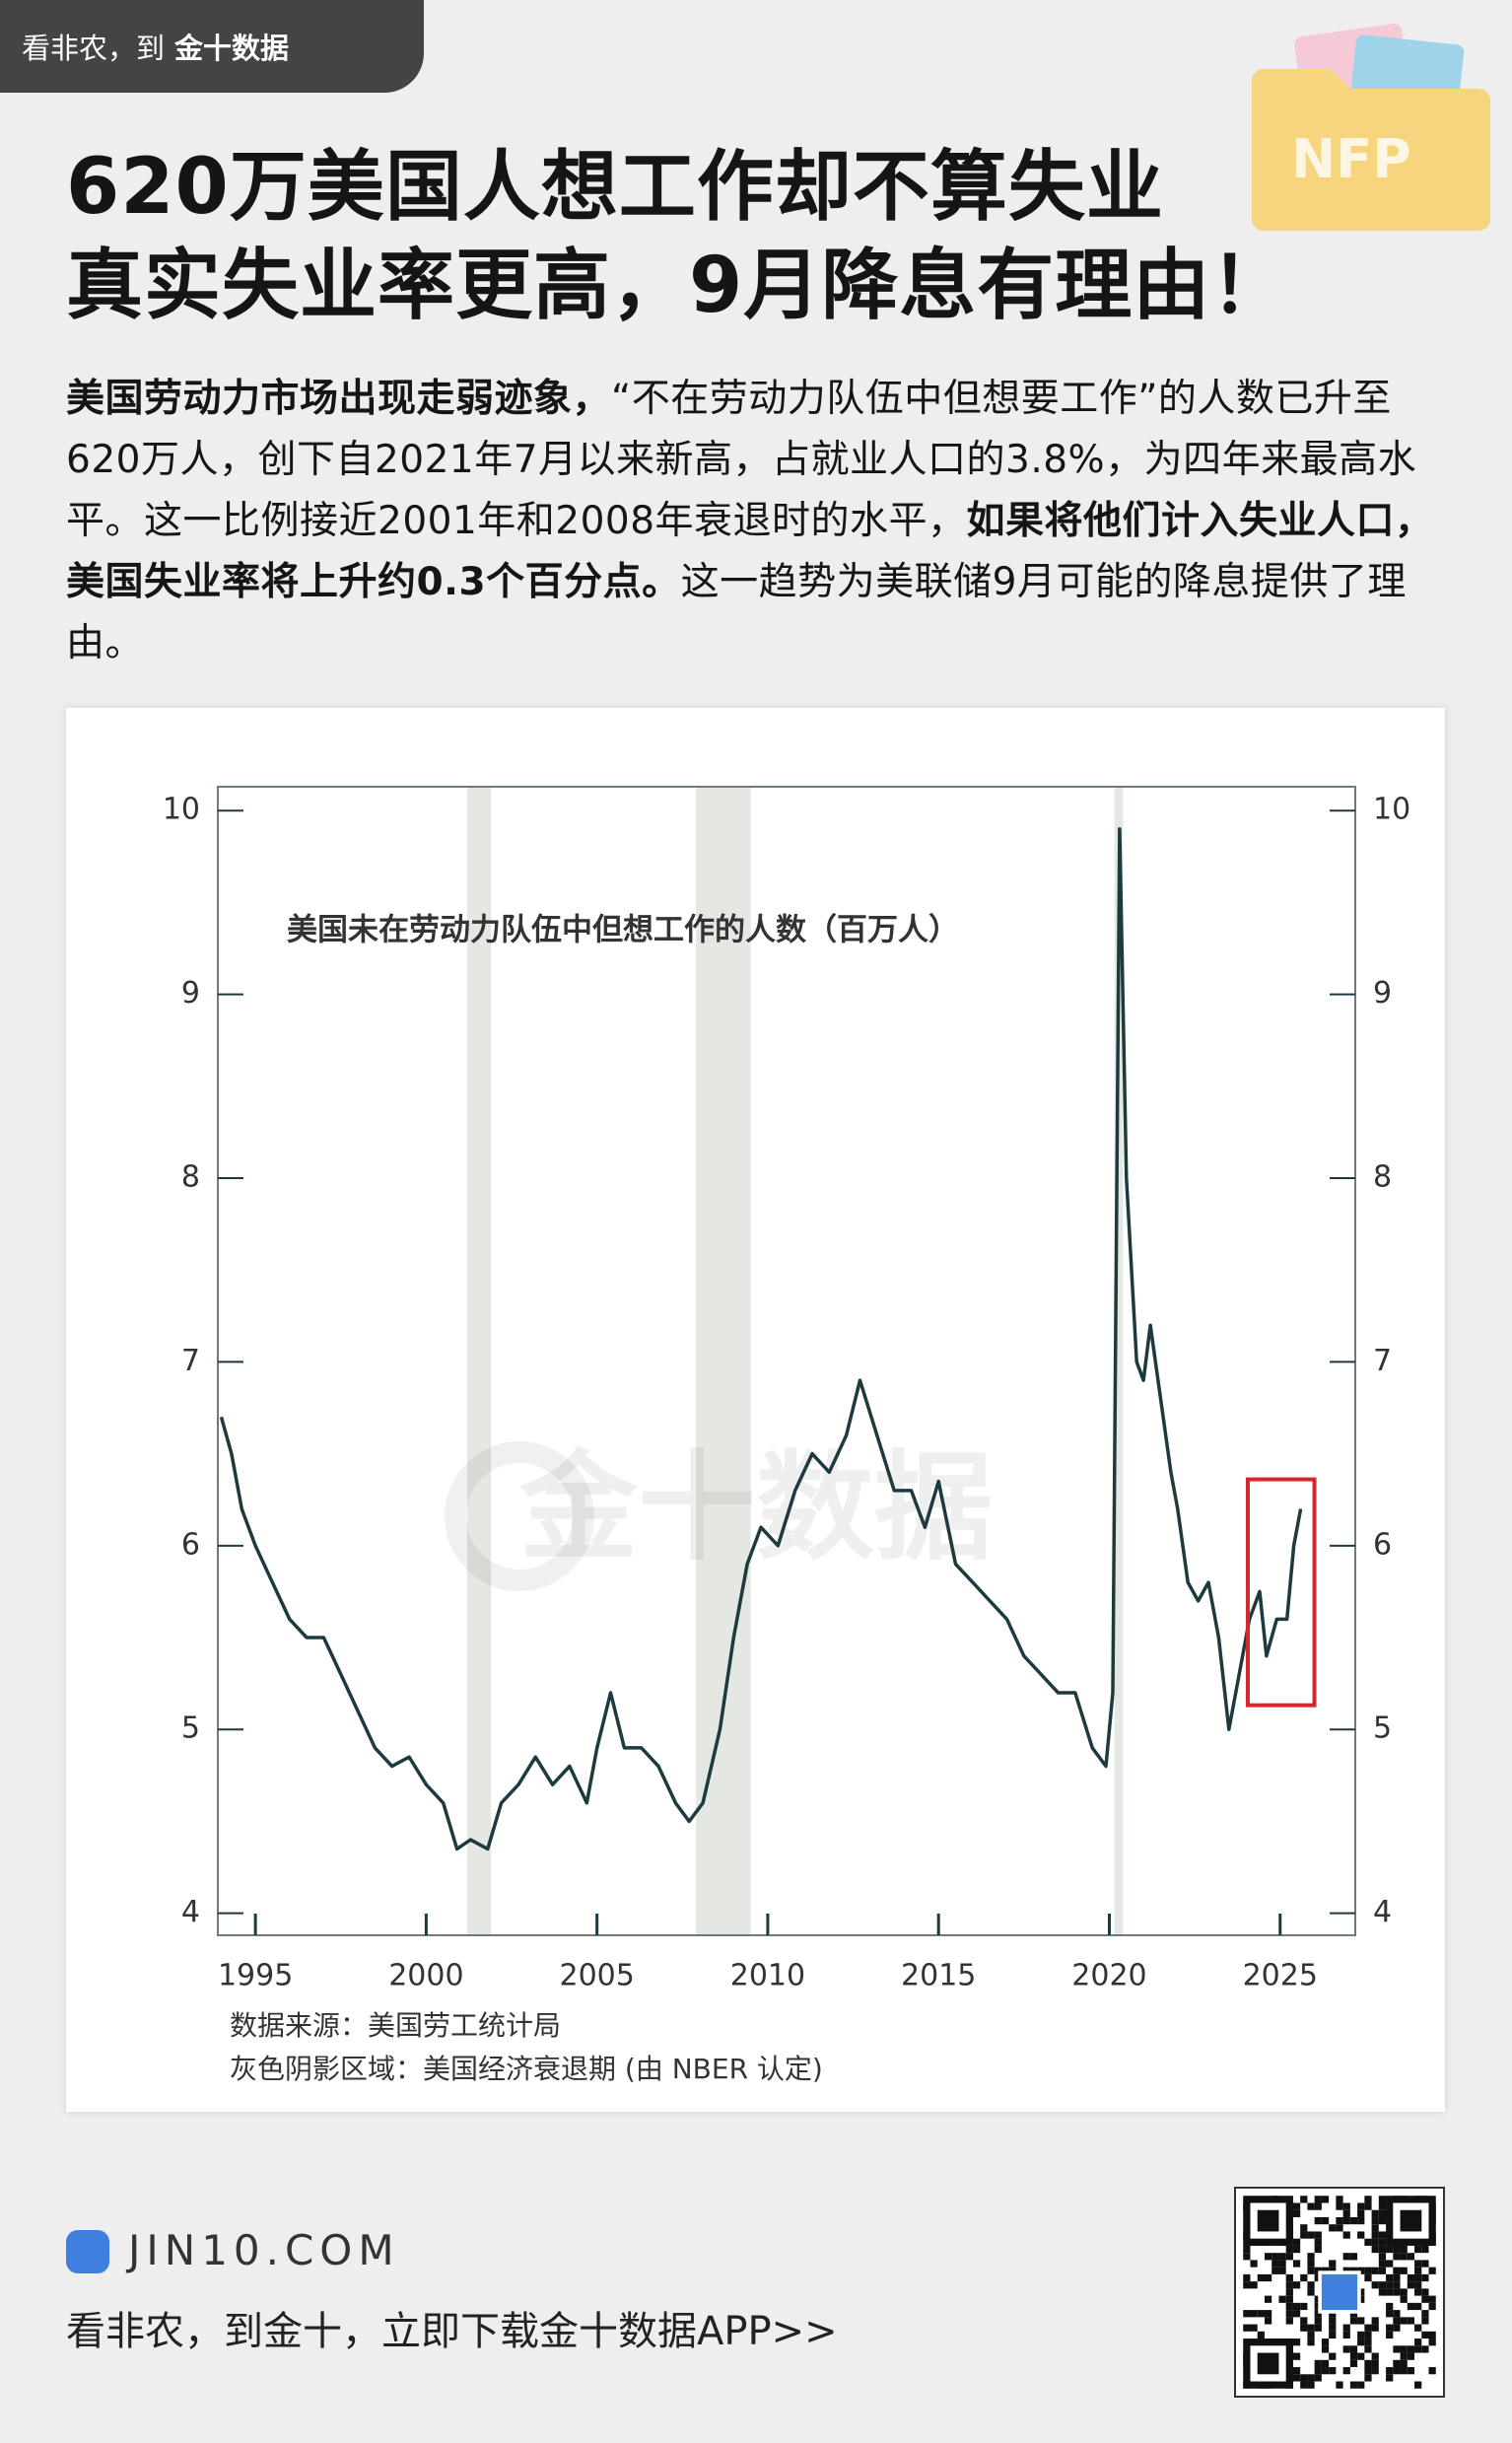 This screenshot has width=1512, height=2443. I want to click on source-note: 数据来源：美国劳工统计局, so click(396, 2025).